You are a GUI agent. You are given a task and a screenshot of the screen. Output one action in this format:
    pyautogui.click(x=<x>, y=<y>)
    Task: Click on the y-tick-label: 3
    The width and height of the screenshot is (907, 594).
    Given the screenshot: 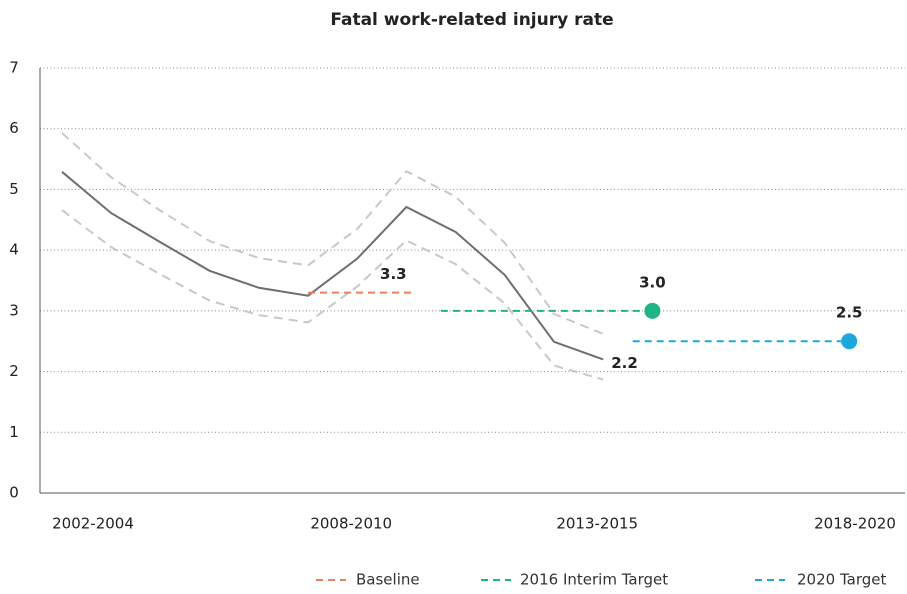 What is the action you would take?
    pyautogui.click(x=14, y=310)
    